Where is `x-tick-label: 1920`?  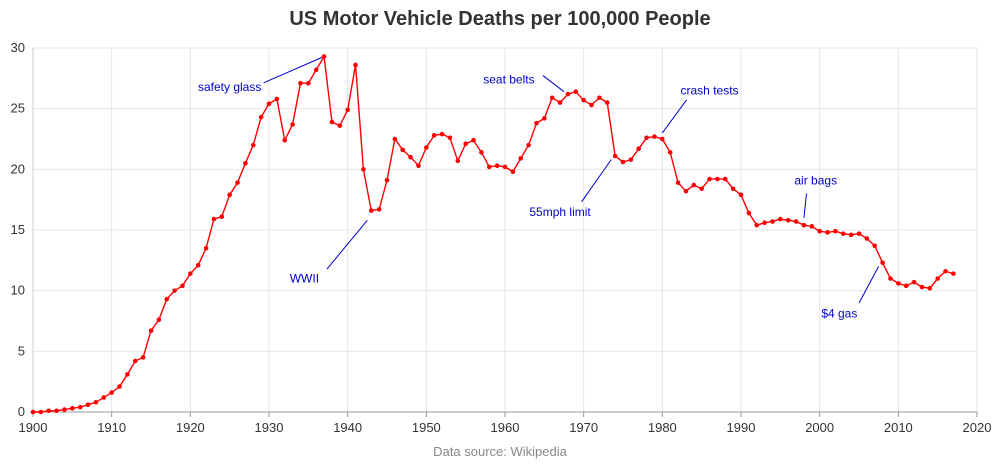 x-tick-label: 1920 is located at coordinates (190, 427).